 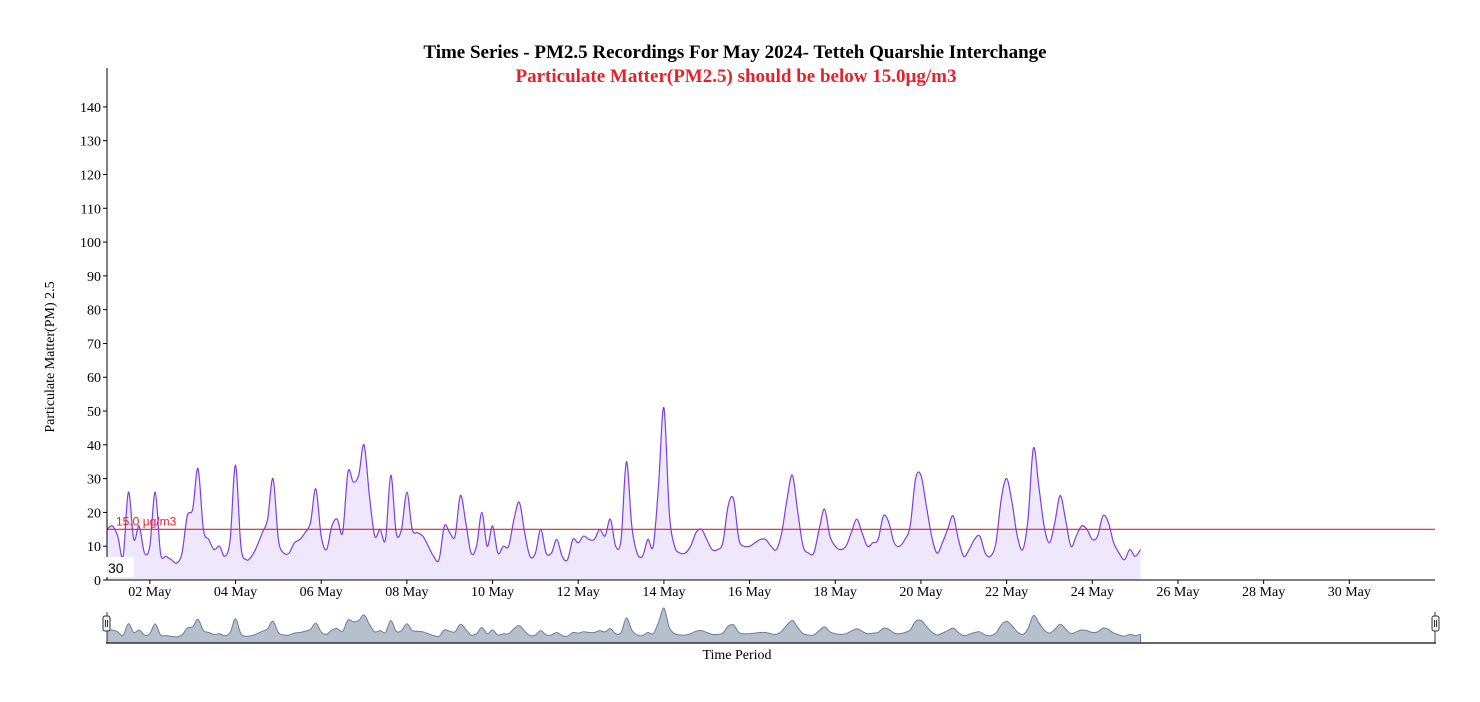 I want to click on x-axis-title: Time Period, so click(x=736, y=655).